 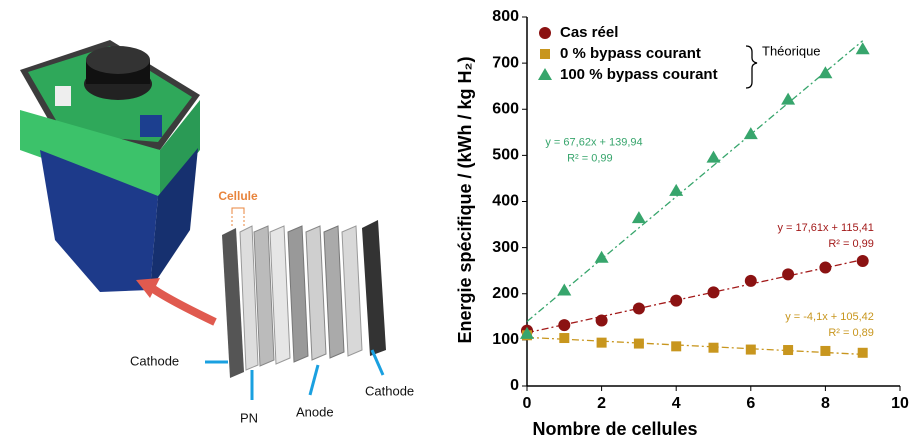 I want to click on cell-label: Cellule, so click(x=238, y=196).